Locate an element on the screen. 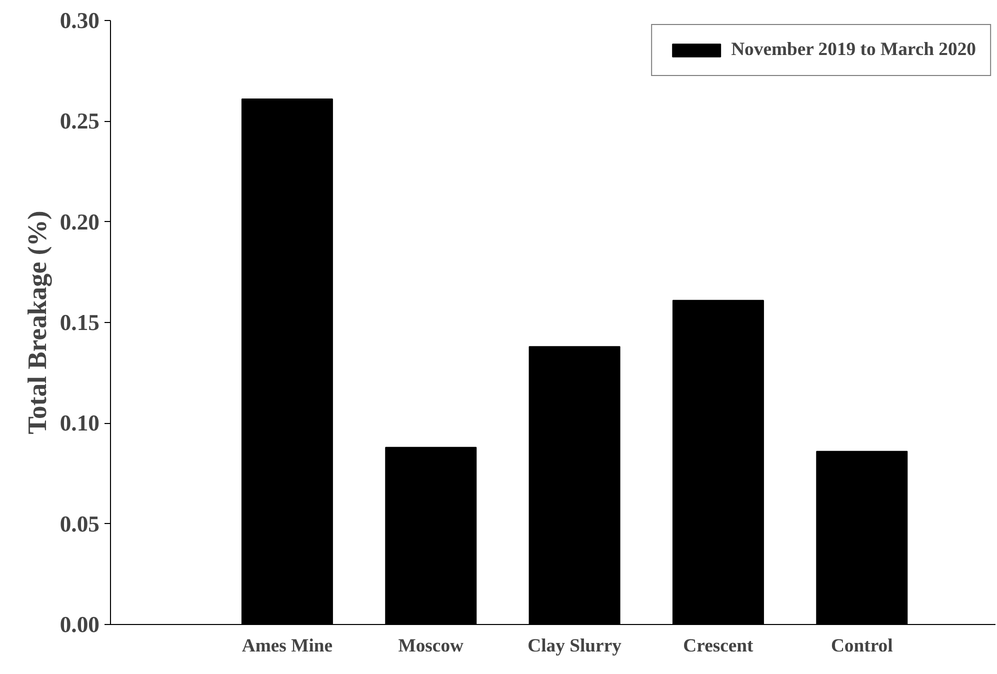 Image resolution: width=997 pixels, height=674 pixels. y-tick-label: 0.10 is located at coordinates (80, 423).